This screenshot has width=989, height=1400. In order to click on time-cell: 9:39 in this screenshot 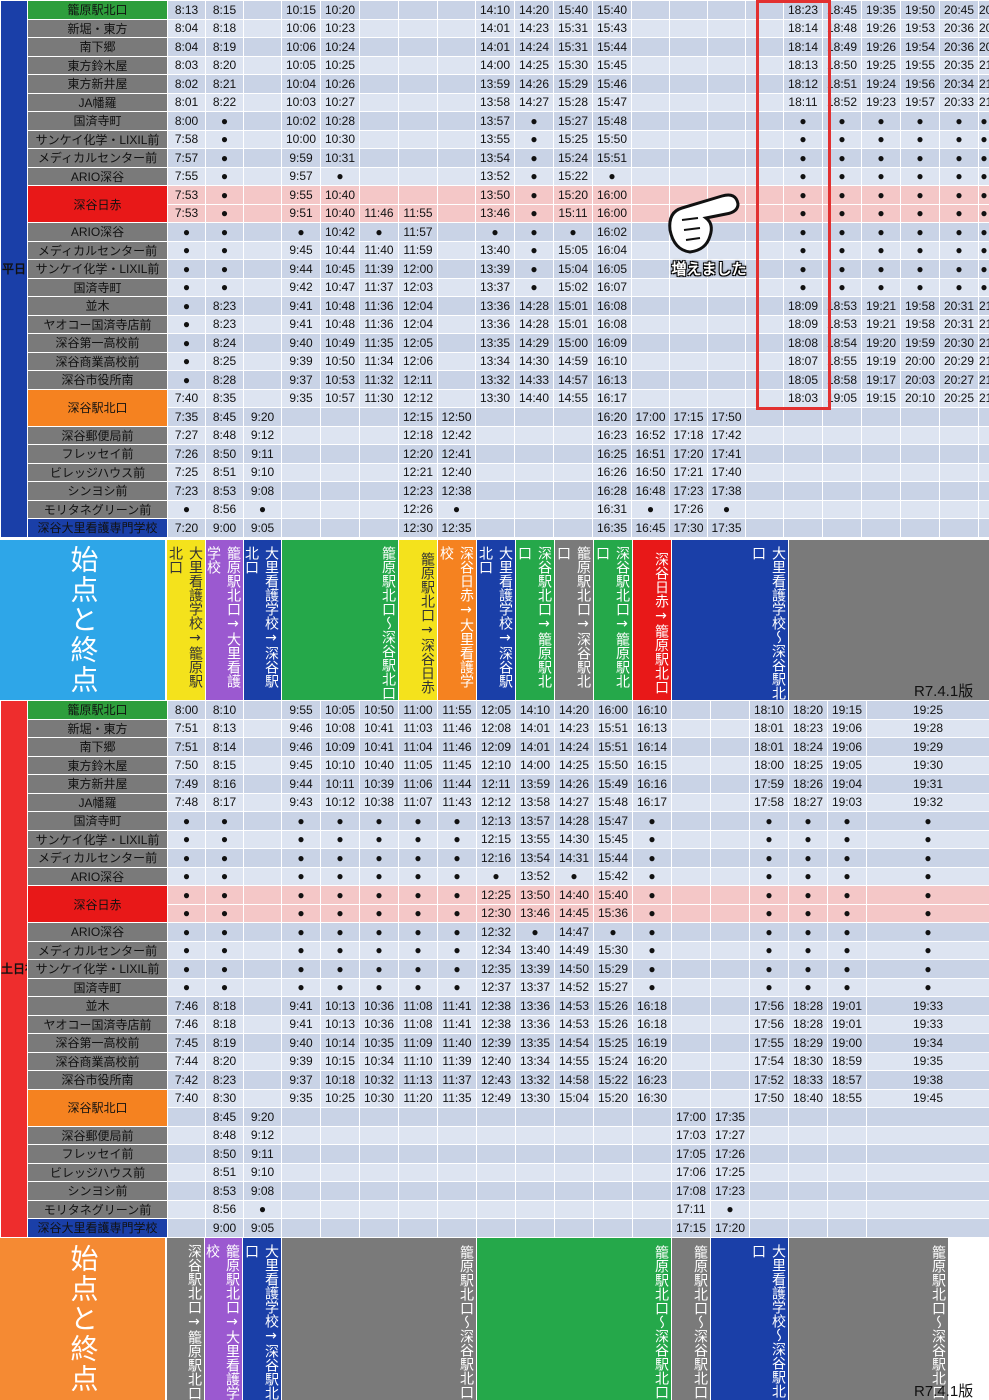, I will do `click(301, 361)`.